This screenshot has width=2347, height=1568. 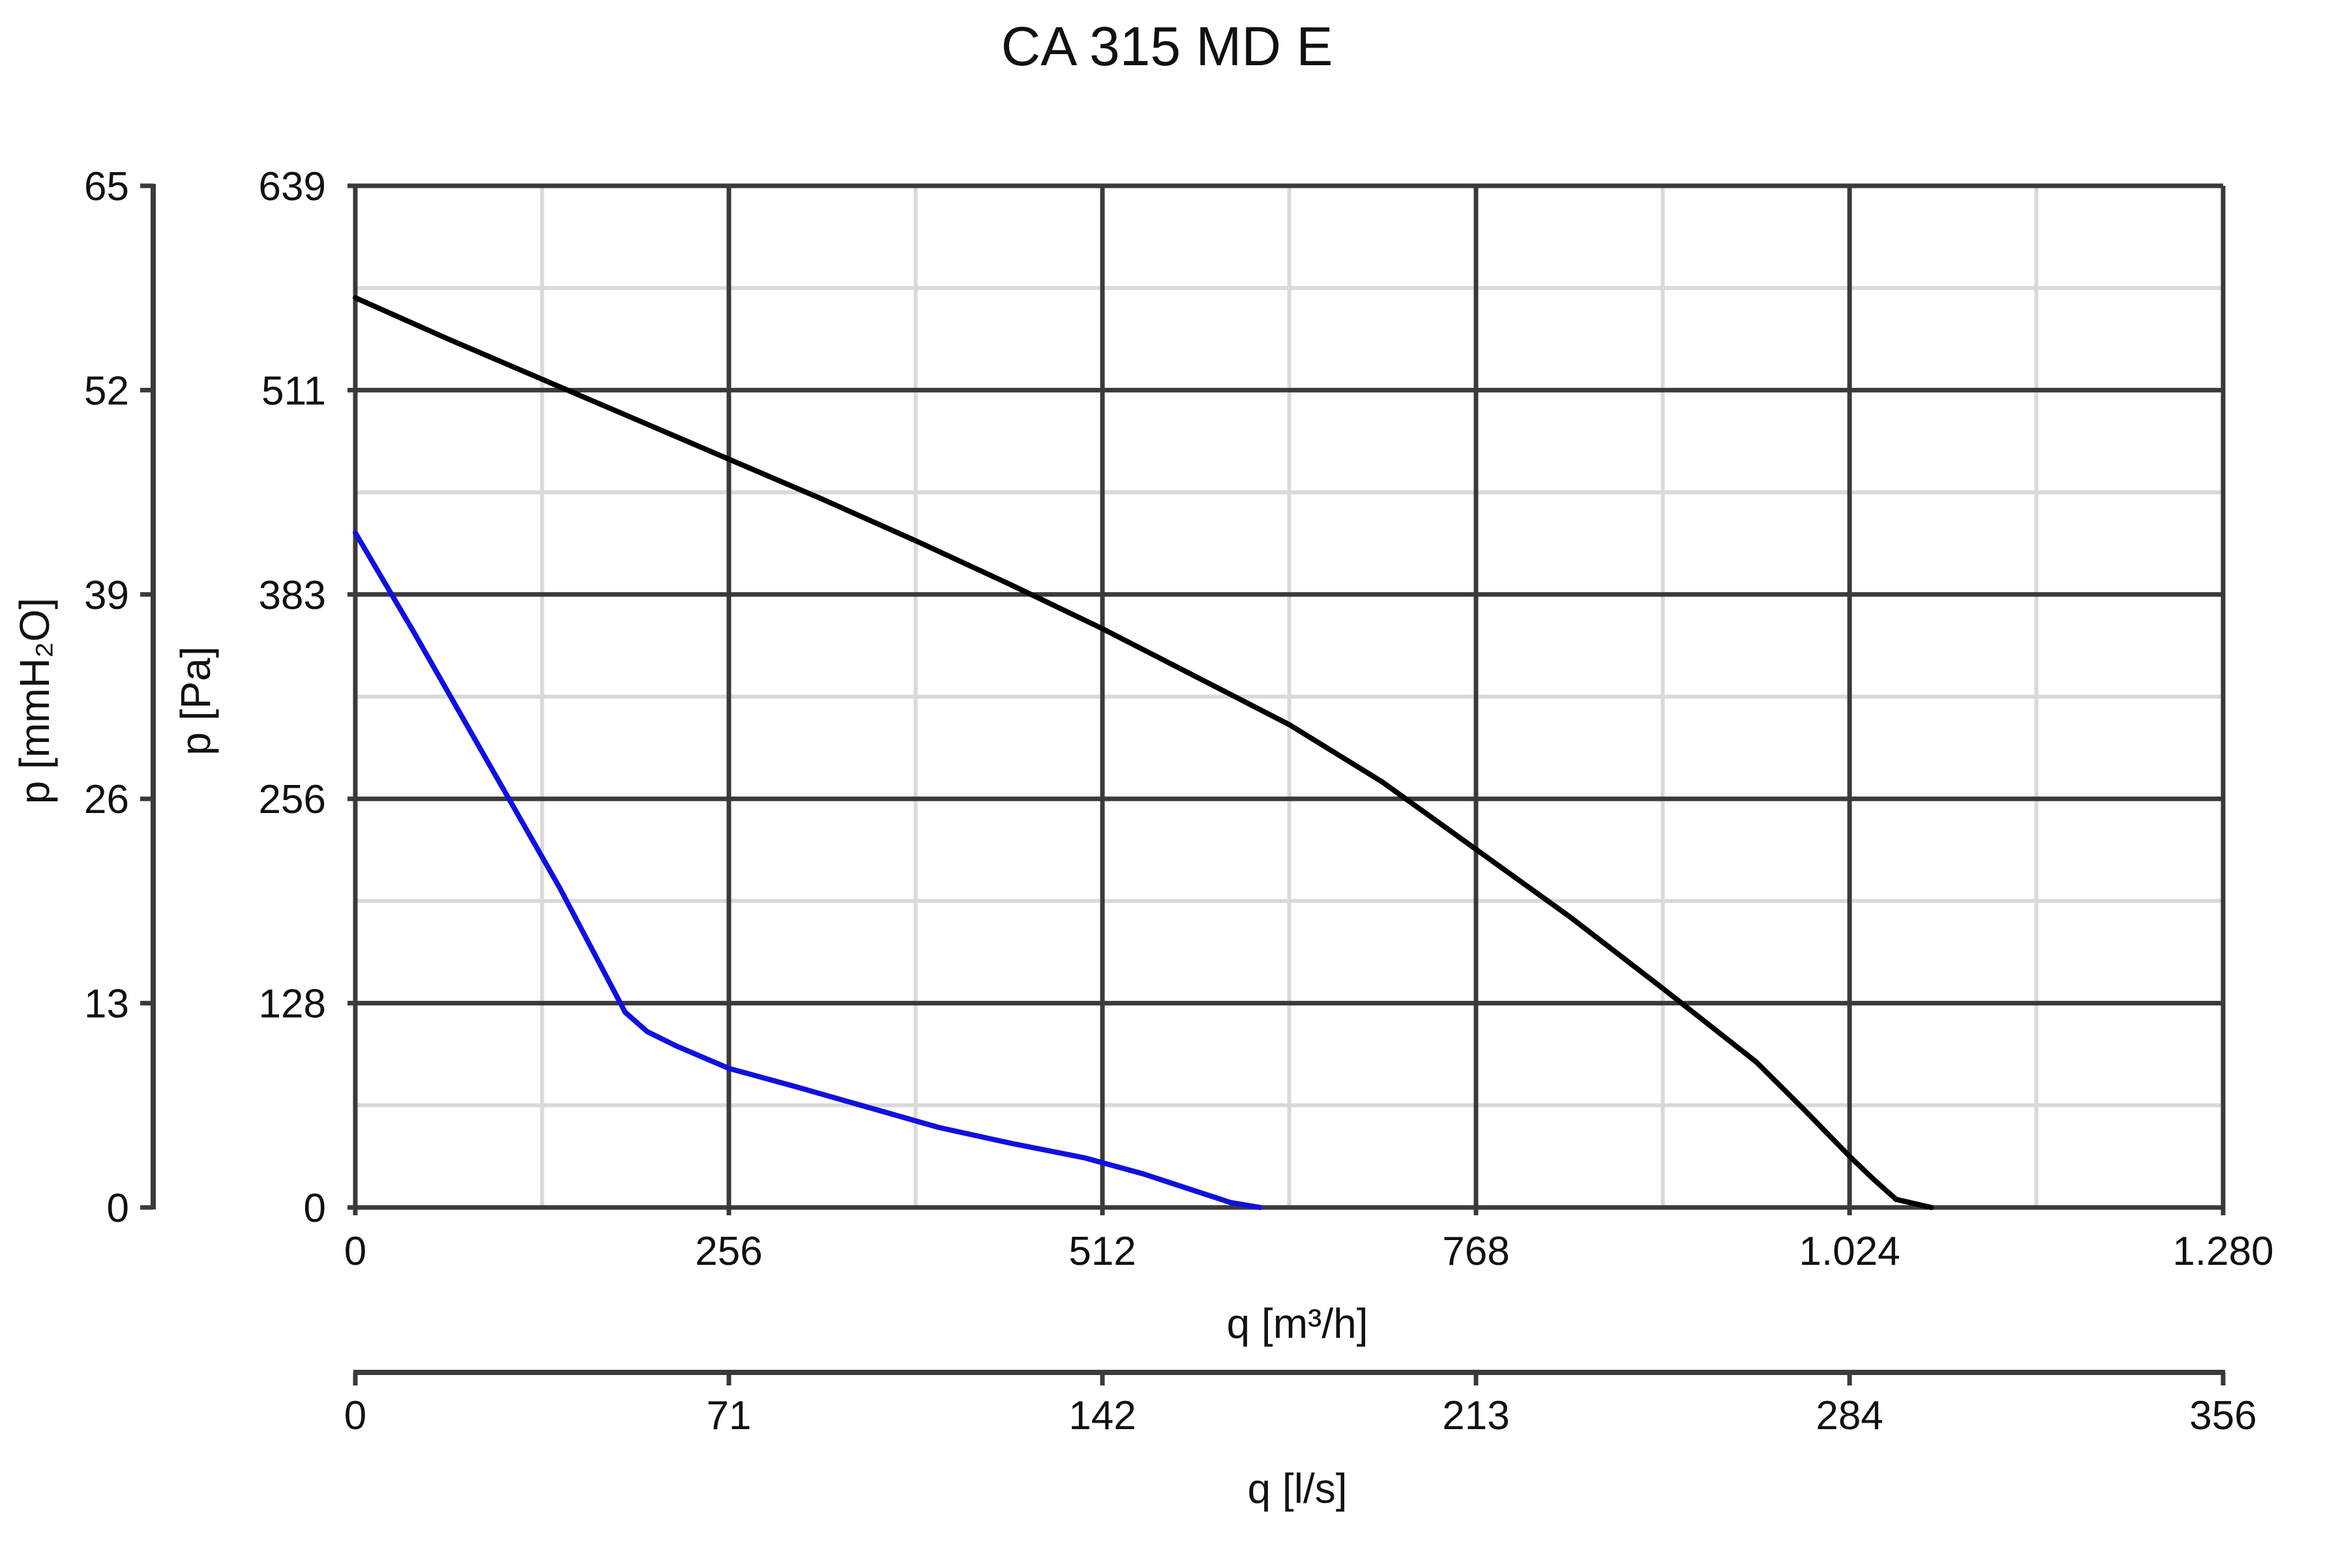 What do you see at coordinates (1849, 1251) in the screenshot?
I see `x-tick-label: 1.024` at bounding box center [1849, 1251].